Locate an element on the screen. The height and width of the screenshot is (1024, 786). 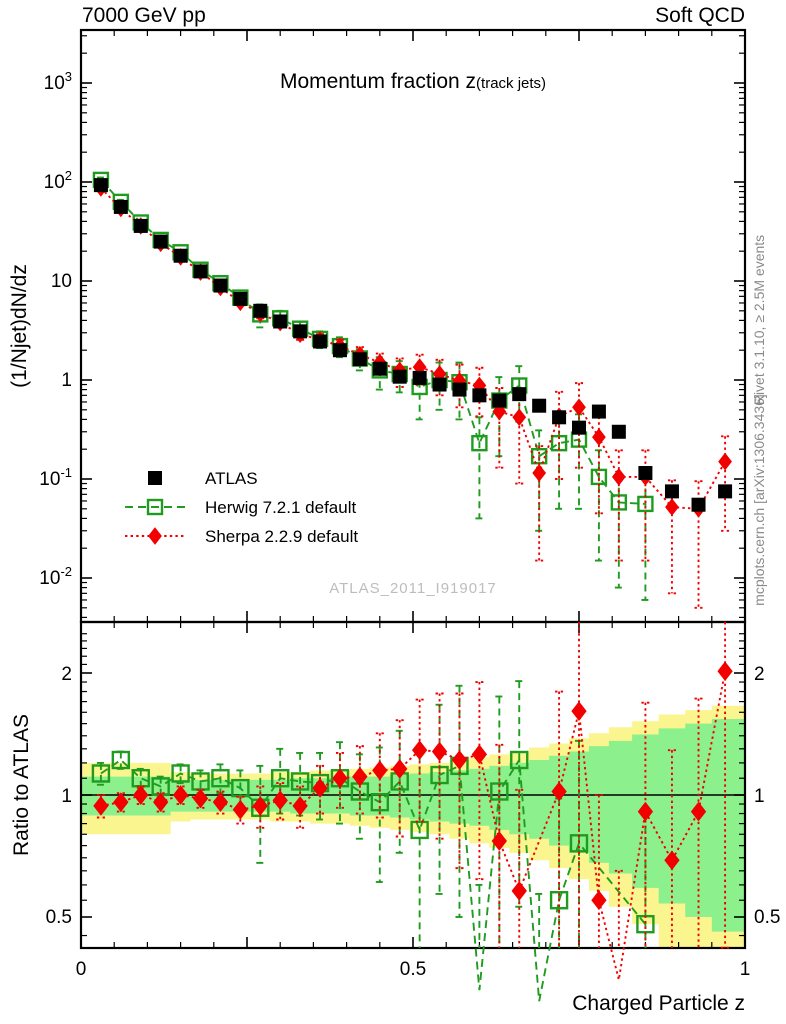
legend-marker-herwig is located at coordinates (155, 507).